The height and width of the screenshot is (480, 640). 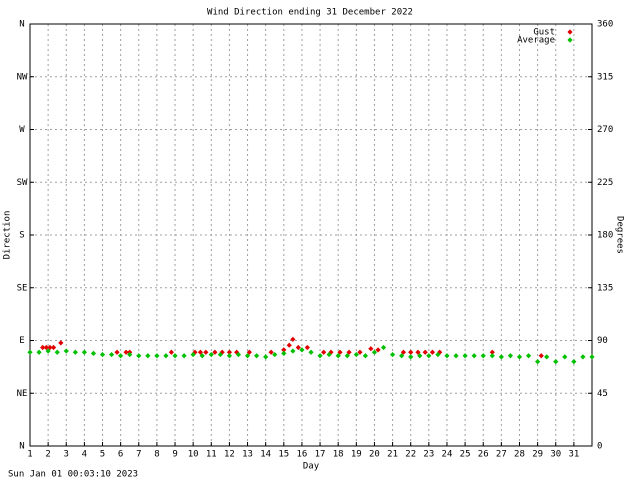 What do you see at coordinates (374, 455) in the screenshot?
I see `x-tick-label: 20` at bounding box center [374, 455].